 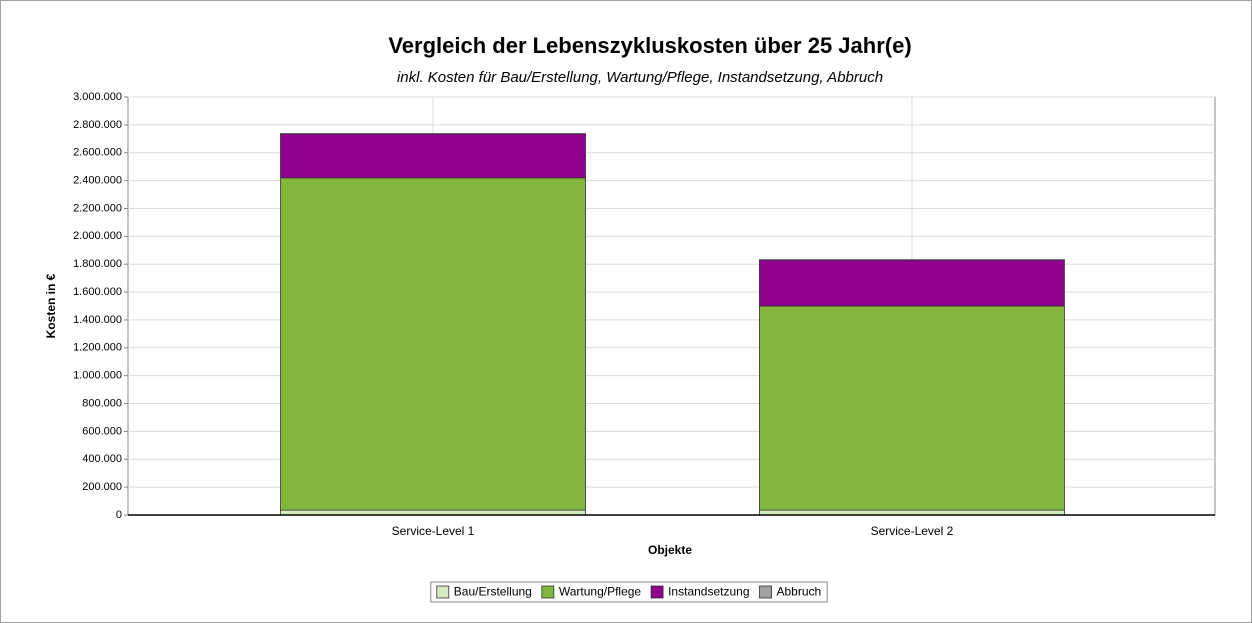 What do you see at coordinates (433, 531) in the screenshot?
I see `x-tick-label: Service-Level 1` at bounding box center [433, 531].